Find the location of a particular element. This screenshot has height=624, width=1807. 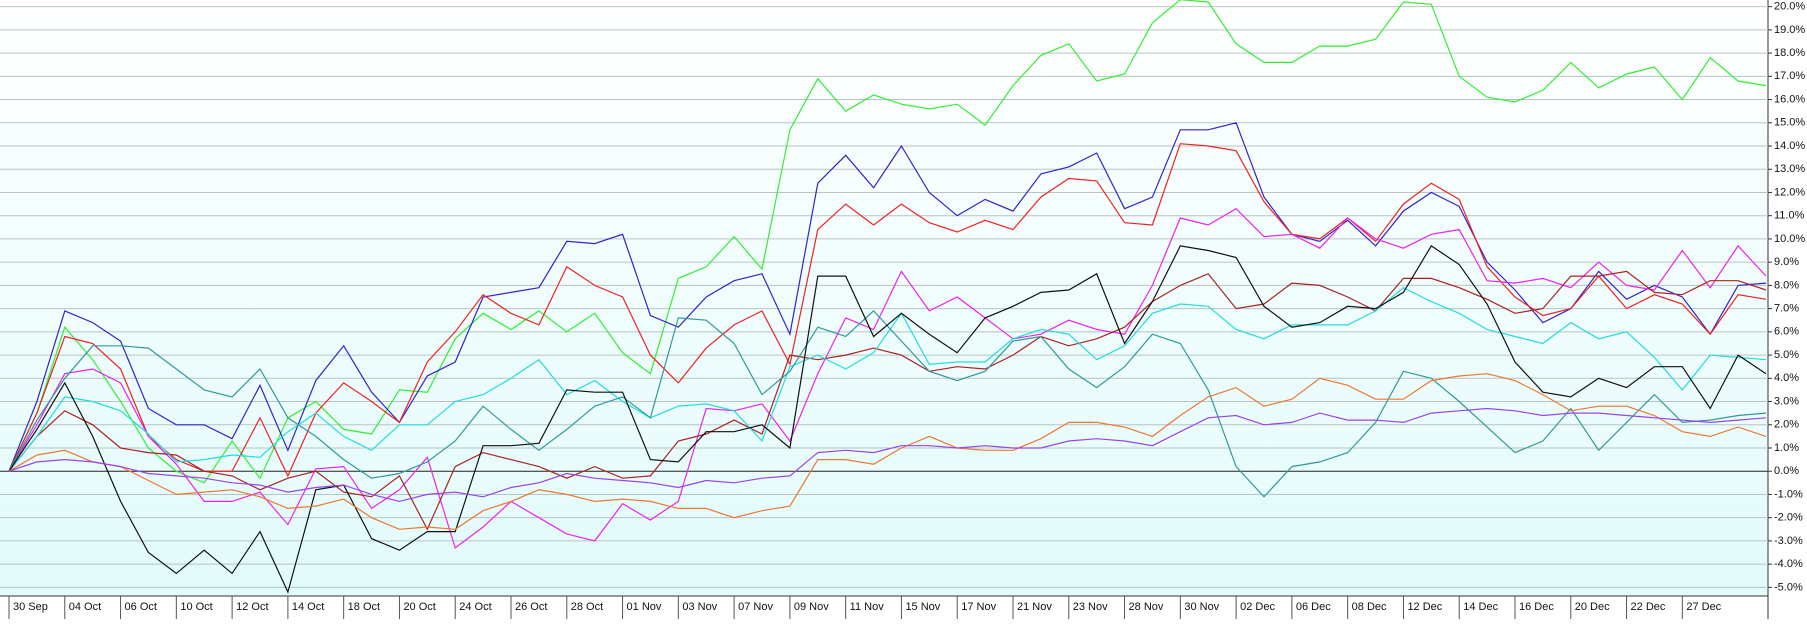

x-tick-label: 12 Dec is located at coordinates (1424, 607).